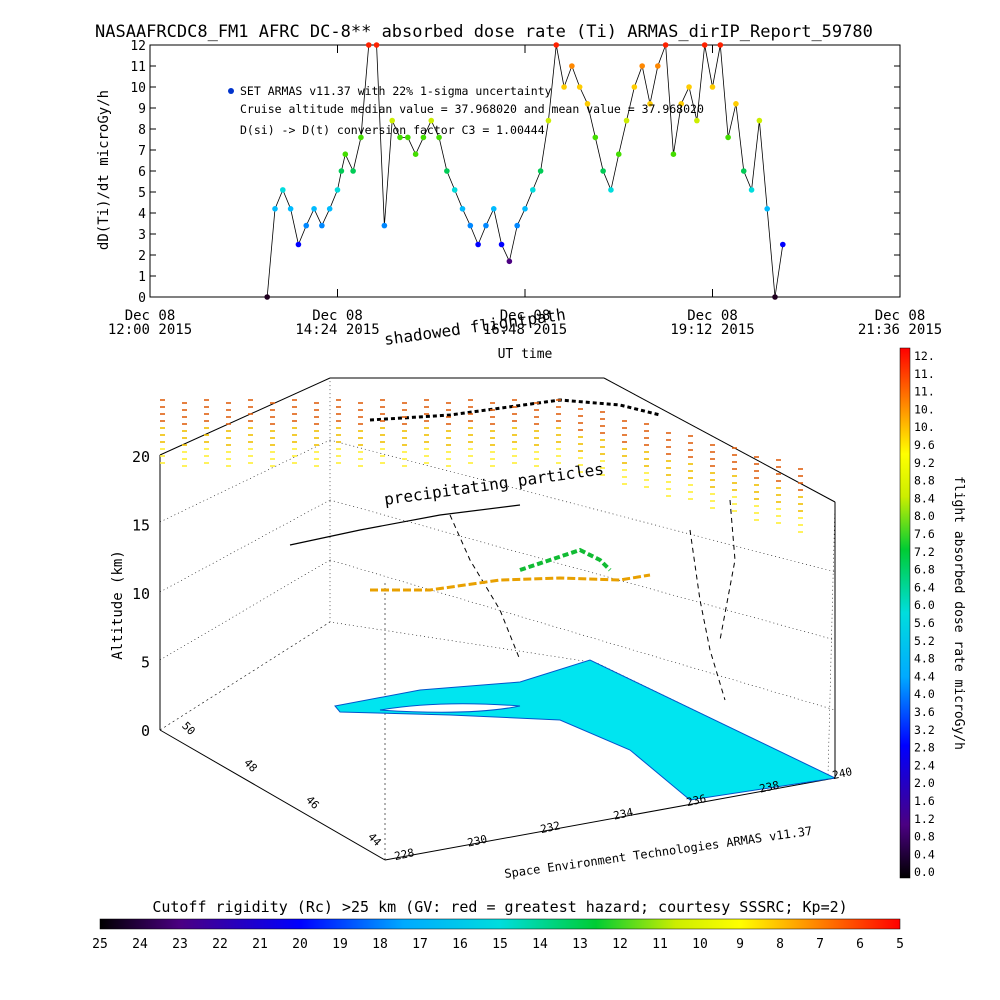  I want to click on x-tick-label-time: 14:24 2015, so click(337, 330).